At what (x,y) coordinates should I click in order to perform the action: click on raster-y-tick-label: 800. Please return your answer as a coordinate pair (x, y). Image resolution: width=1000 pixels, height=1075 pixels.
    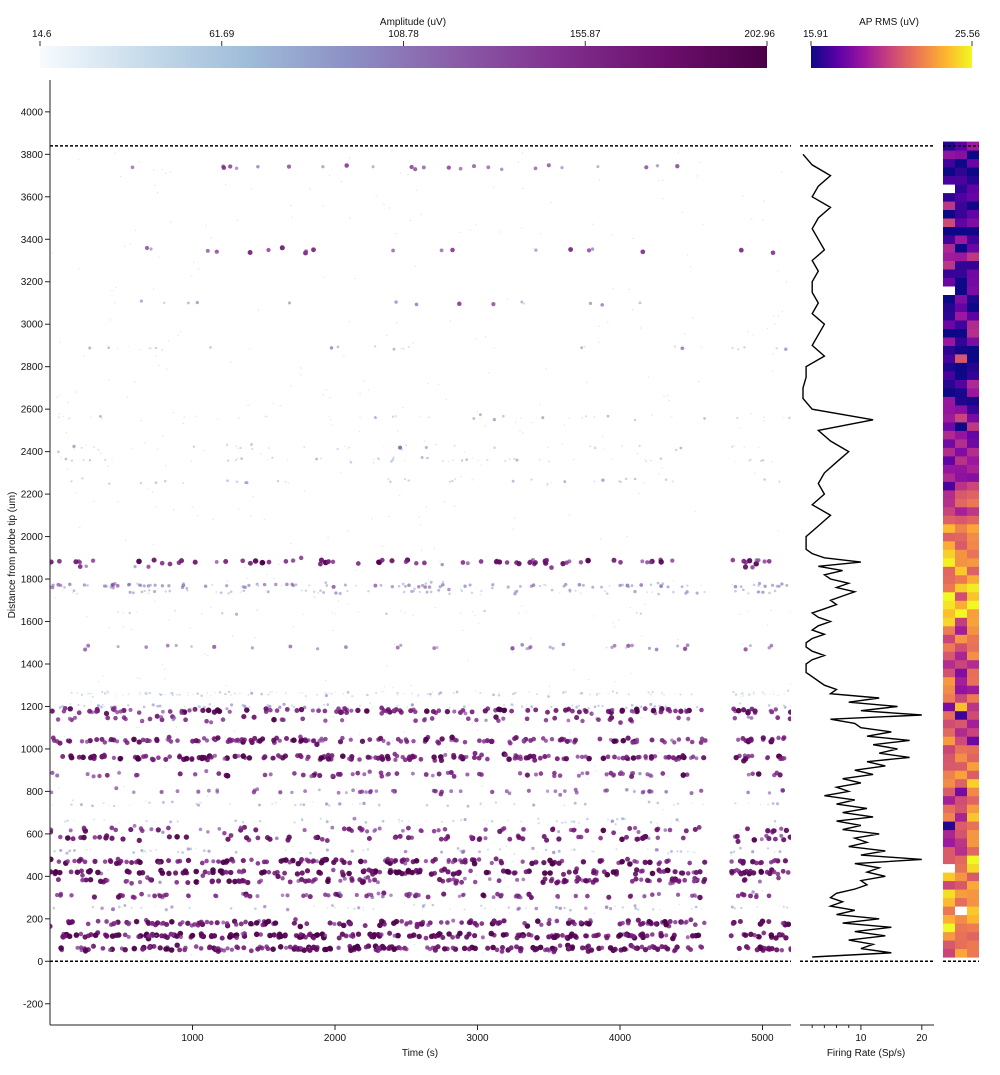
    Looking at the image, I should click on (34, 792).